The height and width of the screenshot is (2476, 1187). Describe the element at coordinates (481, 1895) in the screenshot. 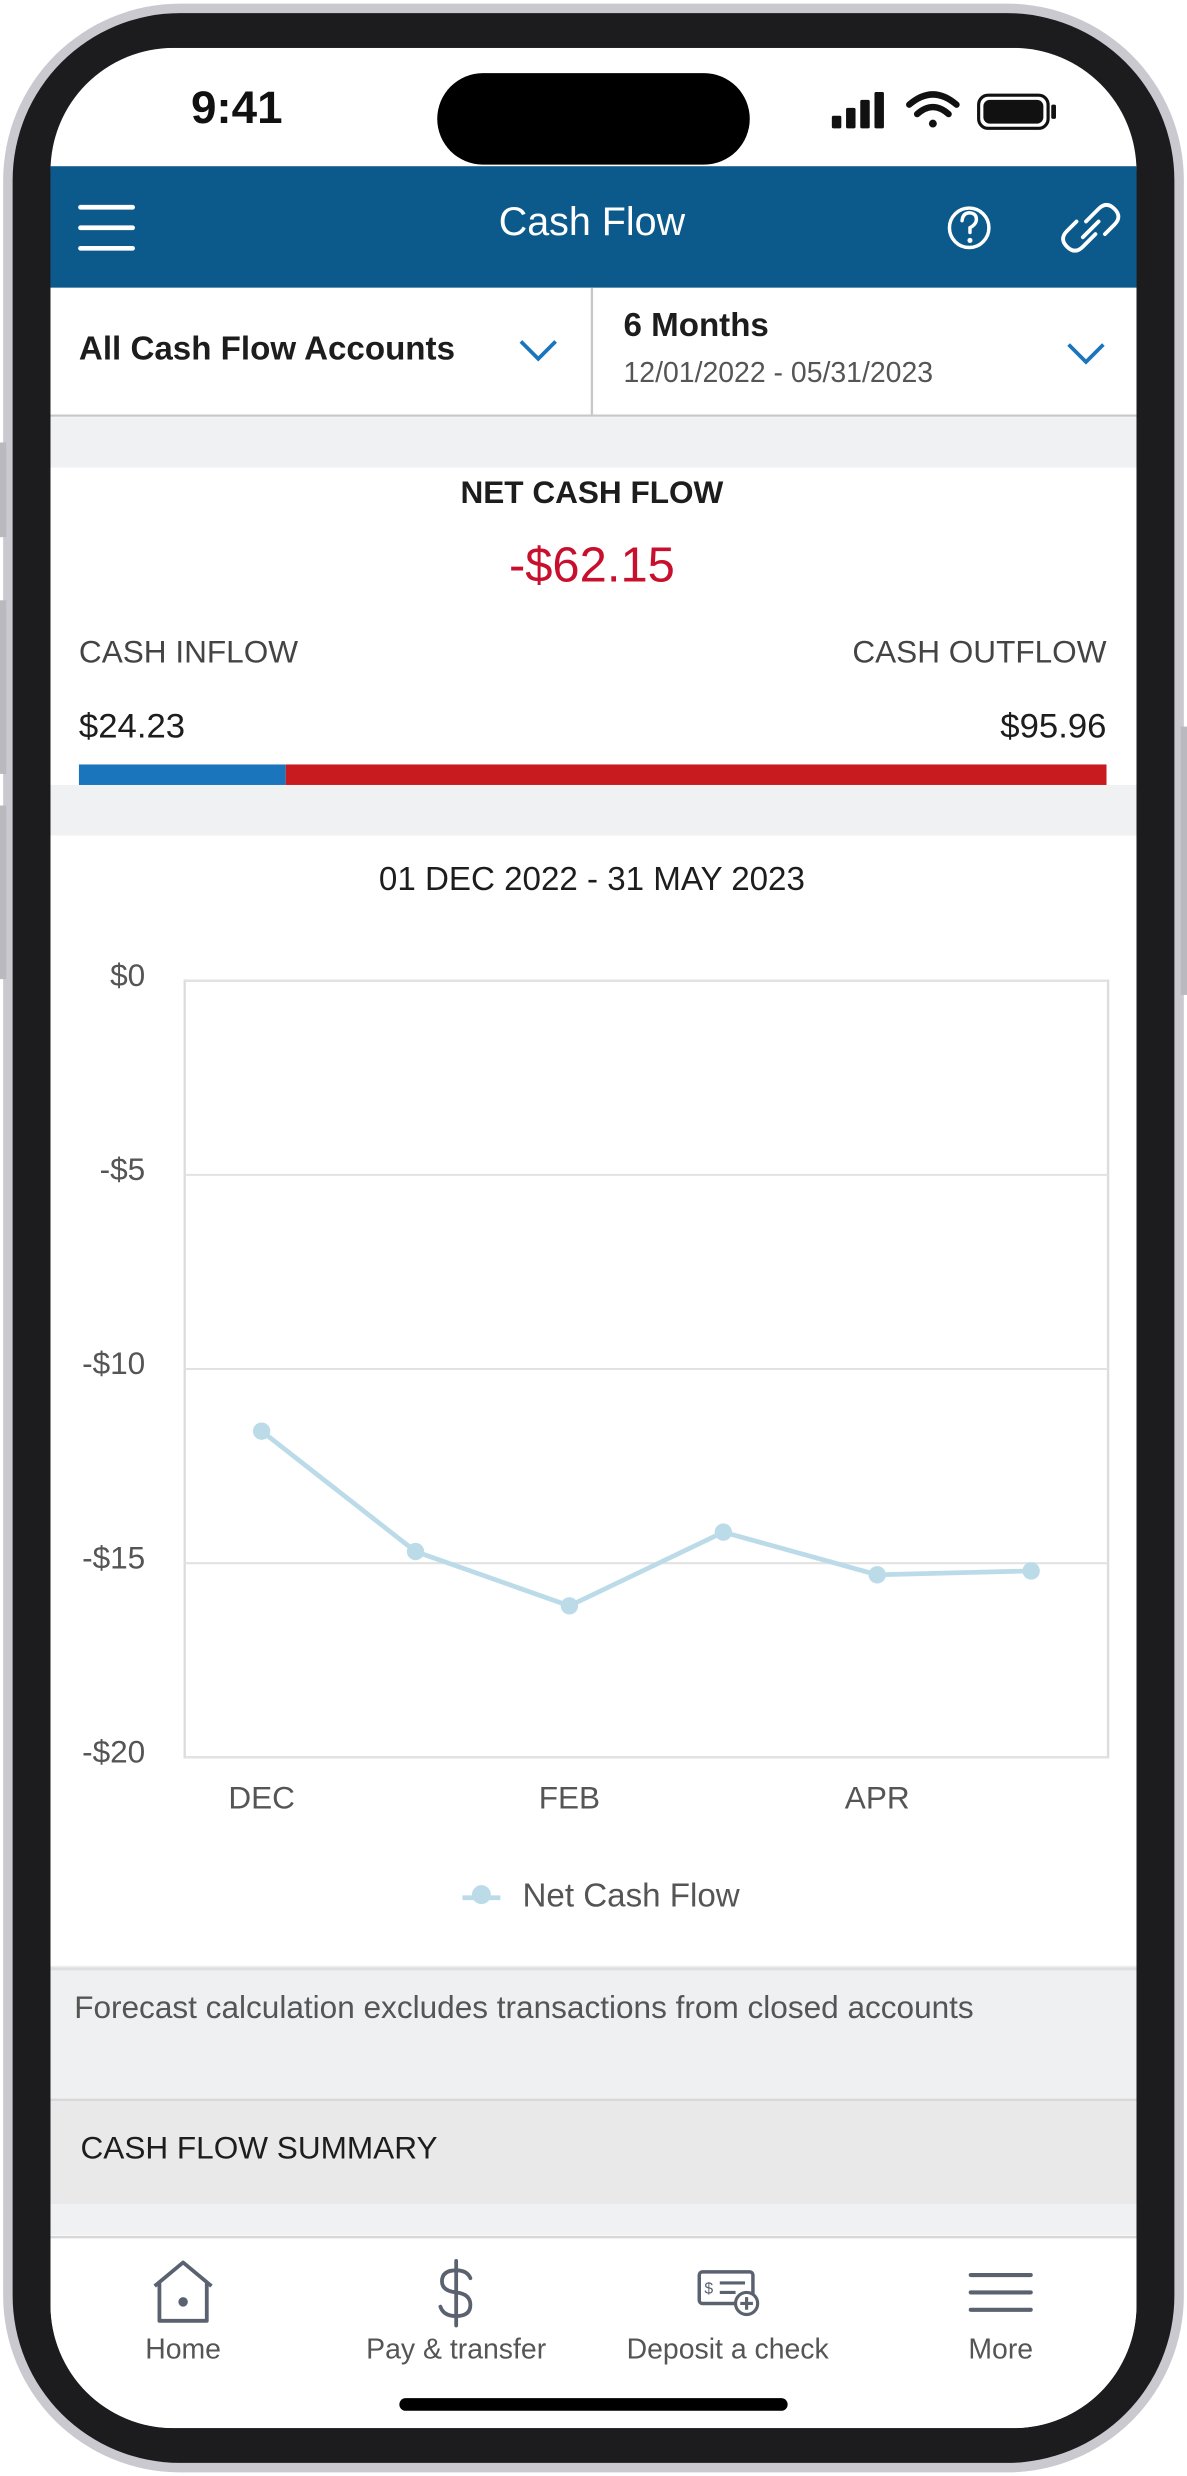

I see `legend-marker` at that location.